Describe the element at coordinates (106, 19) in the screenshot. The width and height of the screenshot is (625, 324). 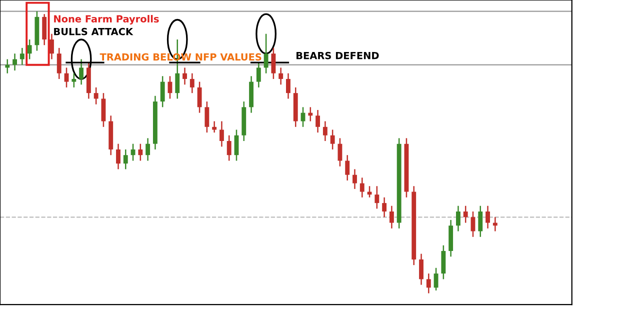
I see `annotation: None Farm Payrolls` at that location.